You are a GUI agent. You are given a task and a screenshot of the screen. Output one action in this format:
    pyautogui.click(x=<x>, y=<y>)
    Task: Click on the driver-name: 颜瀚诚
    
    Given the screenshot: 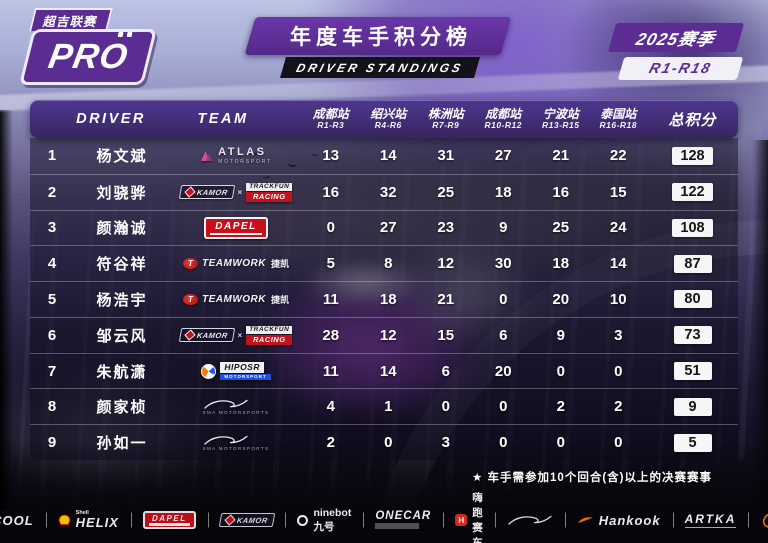 What is the action you would take?
    pyautogui.click(x=122, y=229)
    